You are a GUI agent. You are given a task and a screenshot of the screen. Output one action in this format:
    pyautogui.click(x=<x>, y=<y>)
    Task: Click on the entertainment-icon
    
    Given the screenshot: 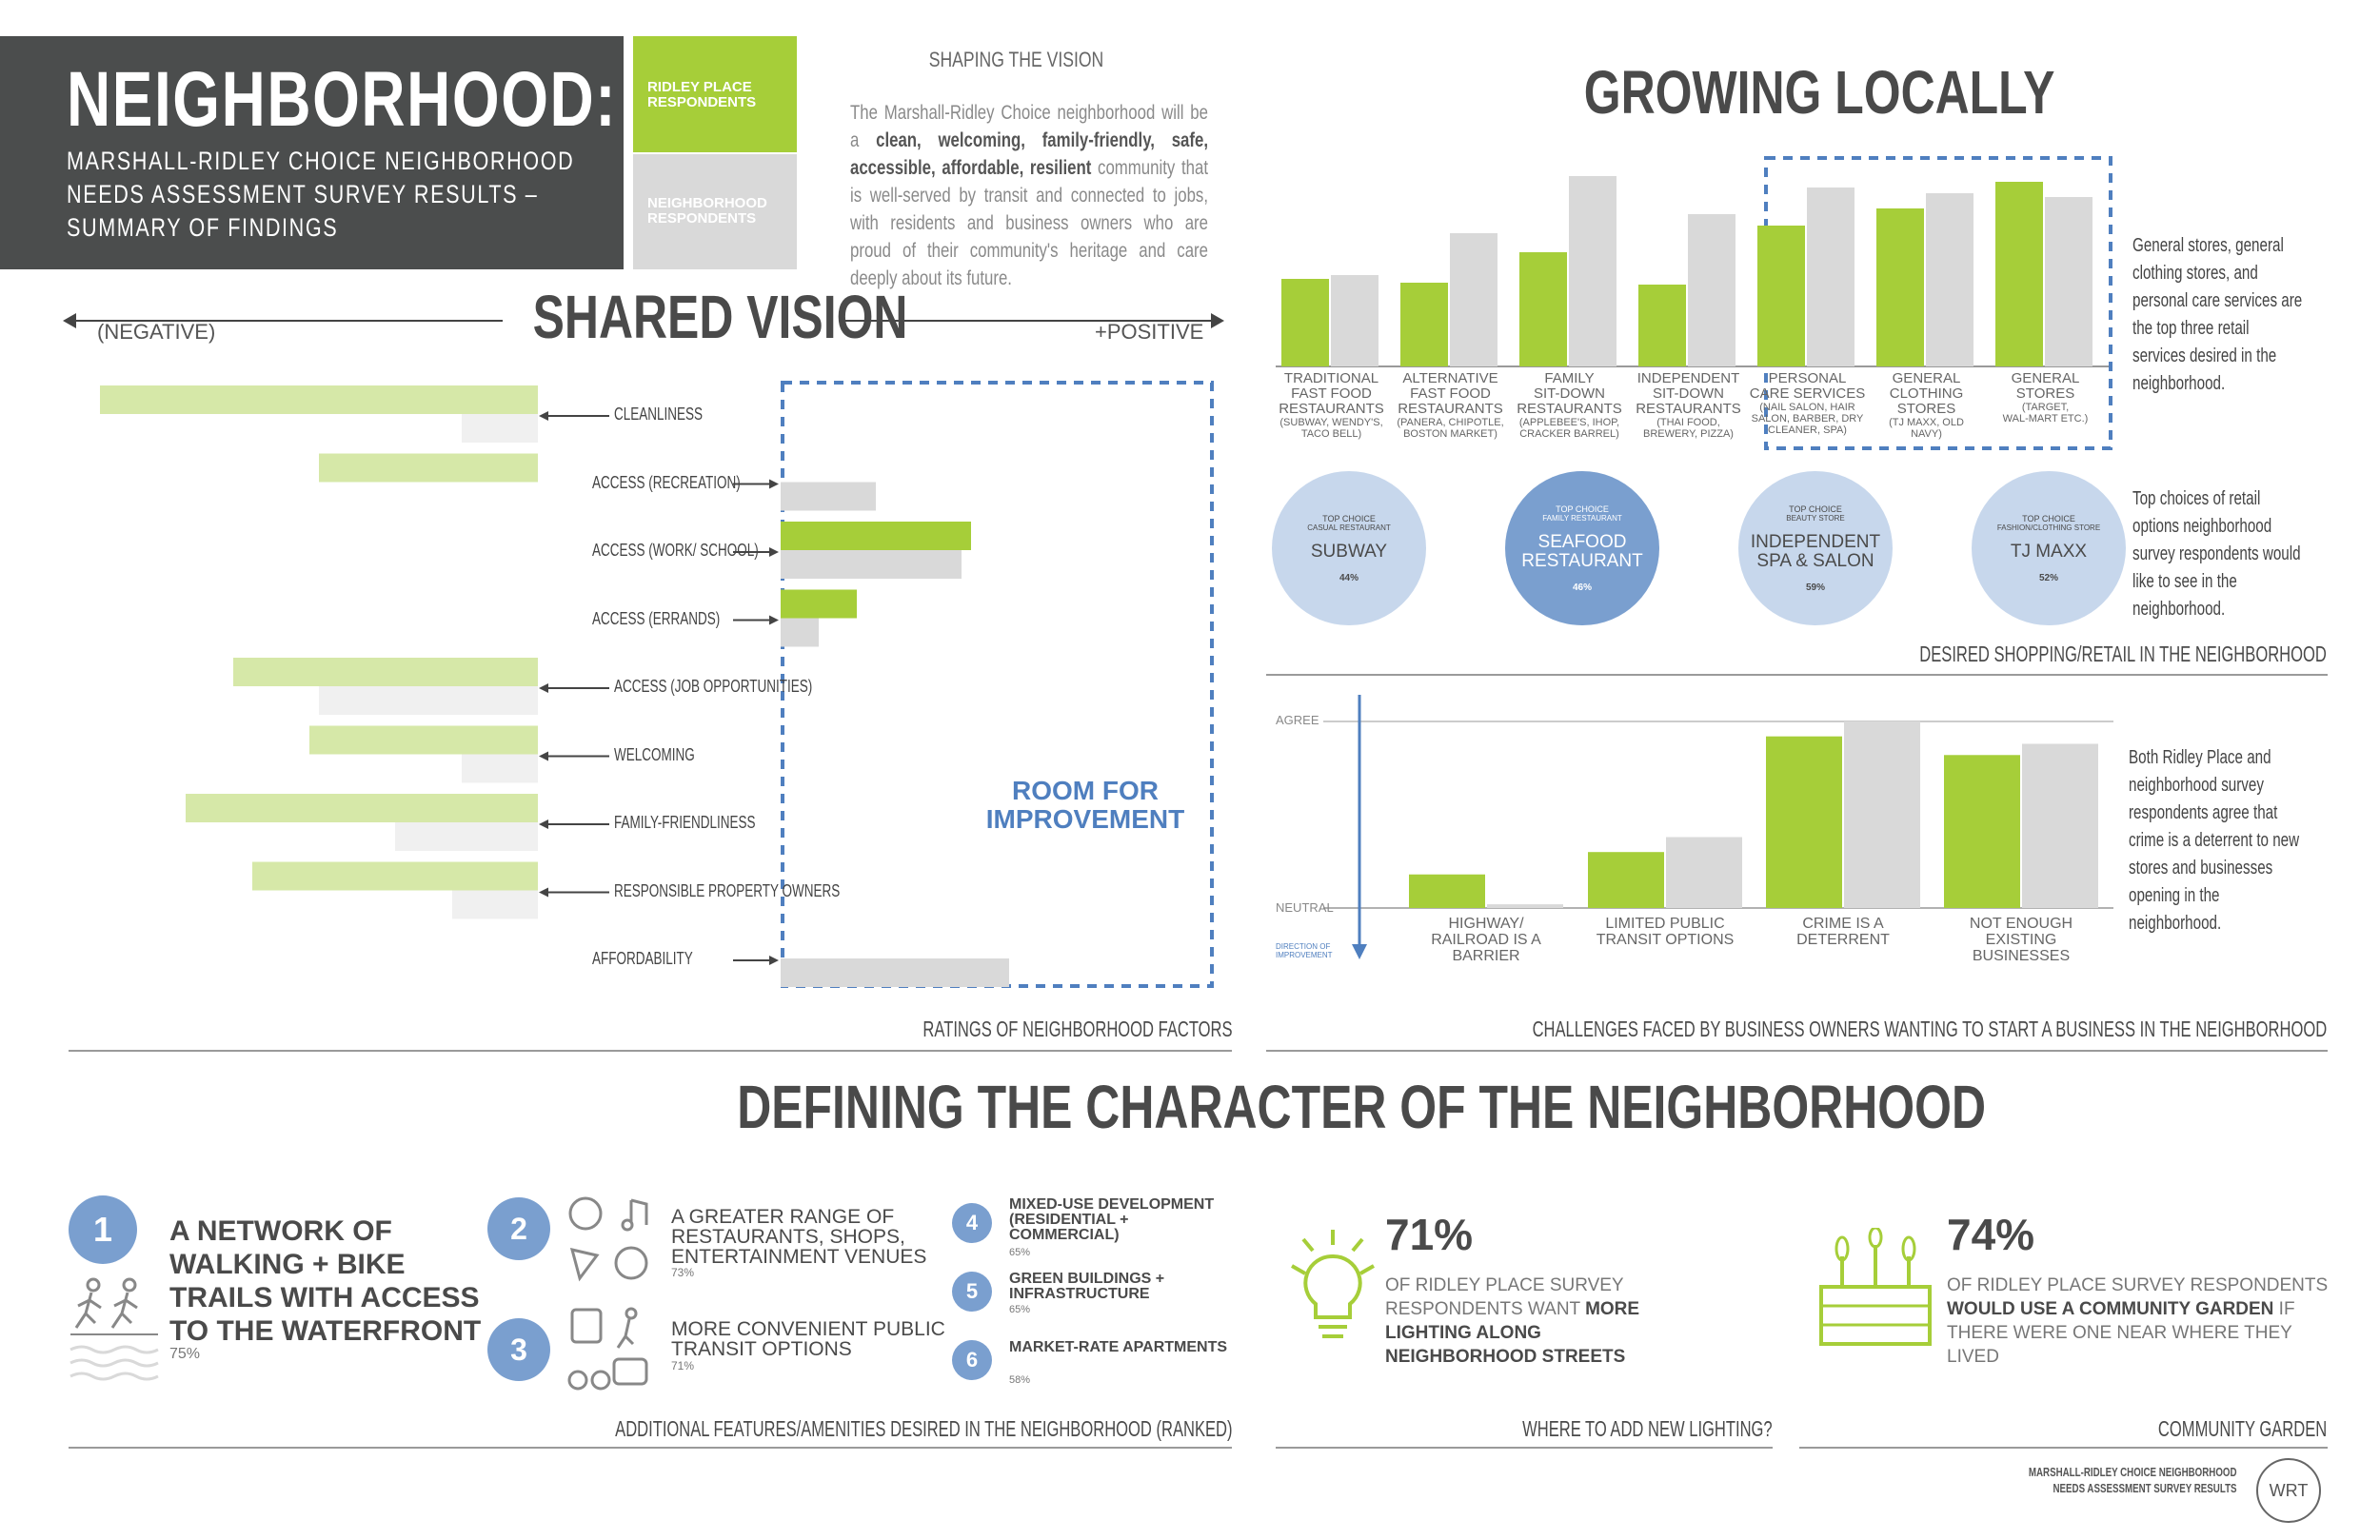 What is the action you would take?
    pyautogui.click(x=608, y=1239)
    